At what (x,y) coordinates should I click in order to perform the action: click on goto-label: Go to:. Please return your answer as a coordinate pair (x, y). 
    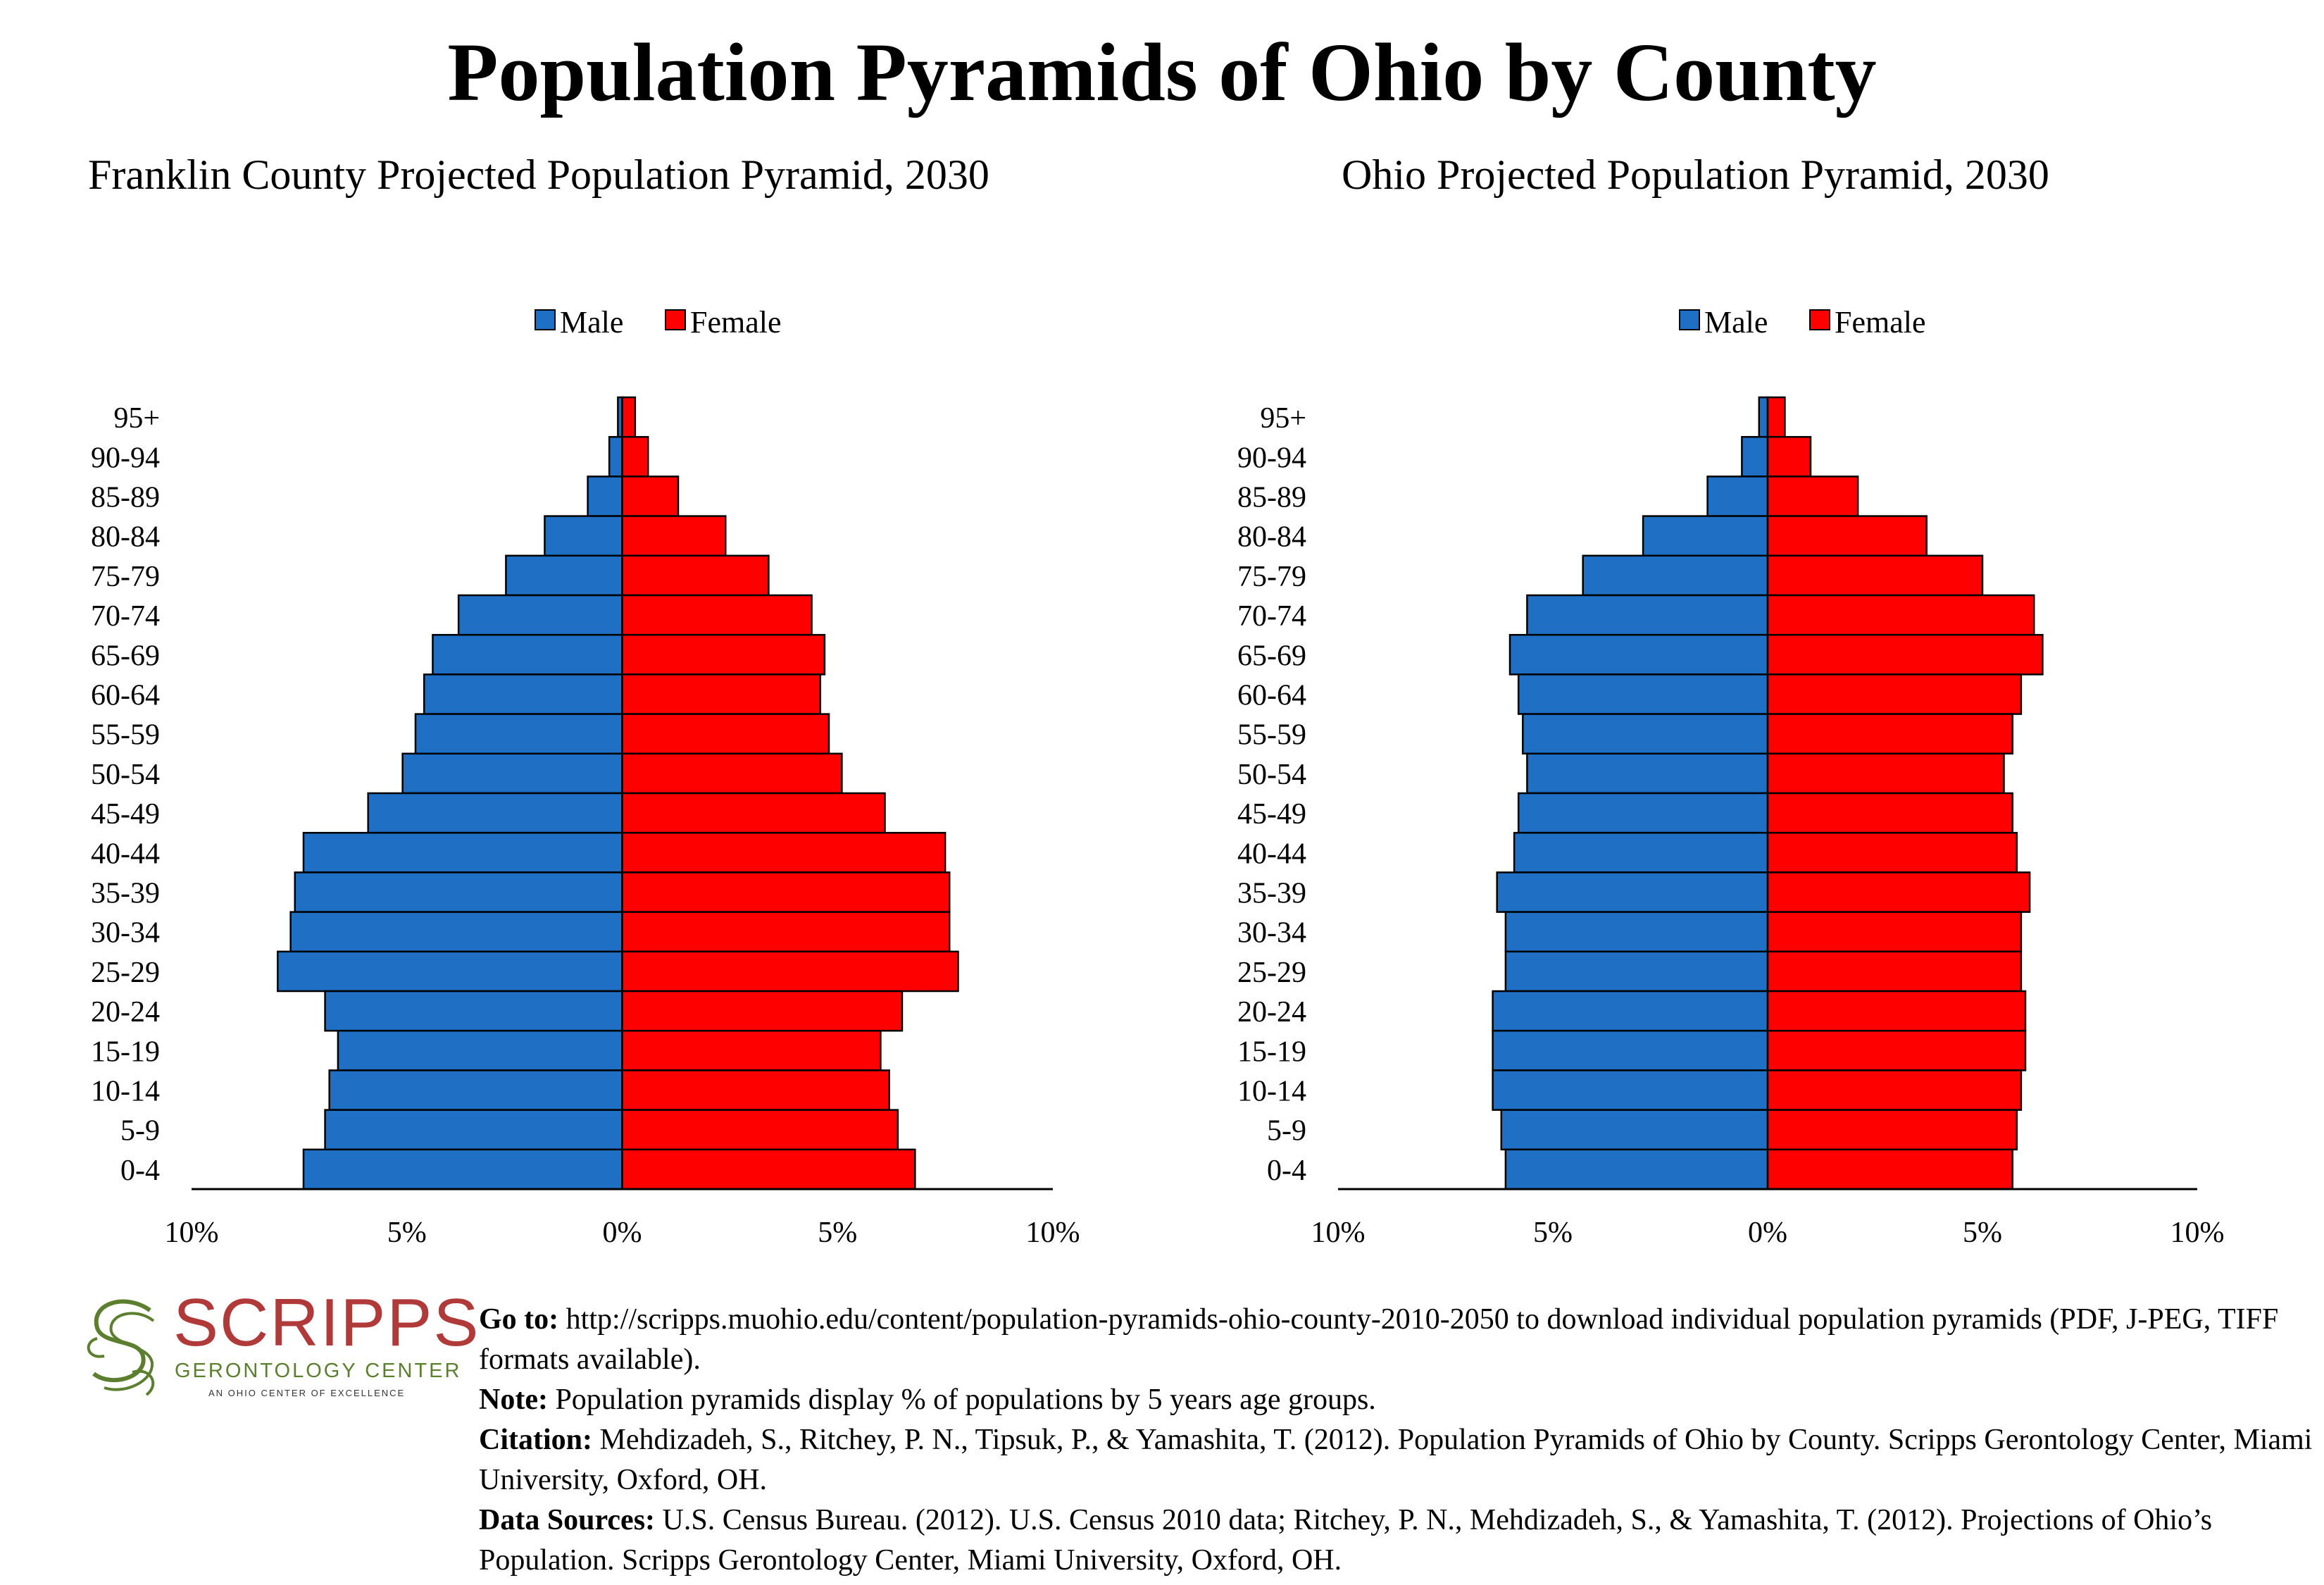
    Looking at the image, I should click on (519, 1319).